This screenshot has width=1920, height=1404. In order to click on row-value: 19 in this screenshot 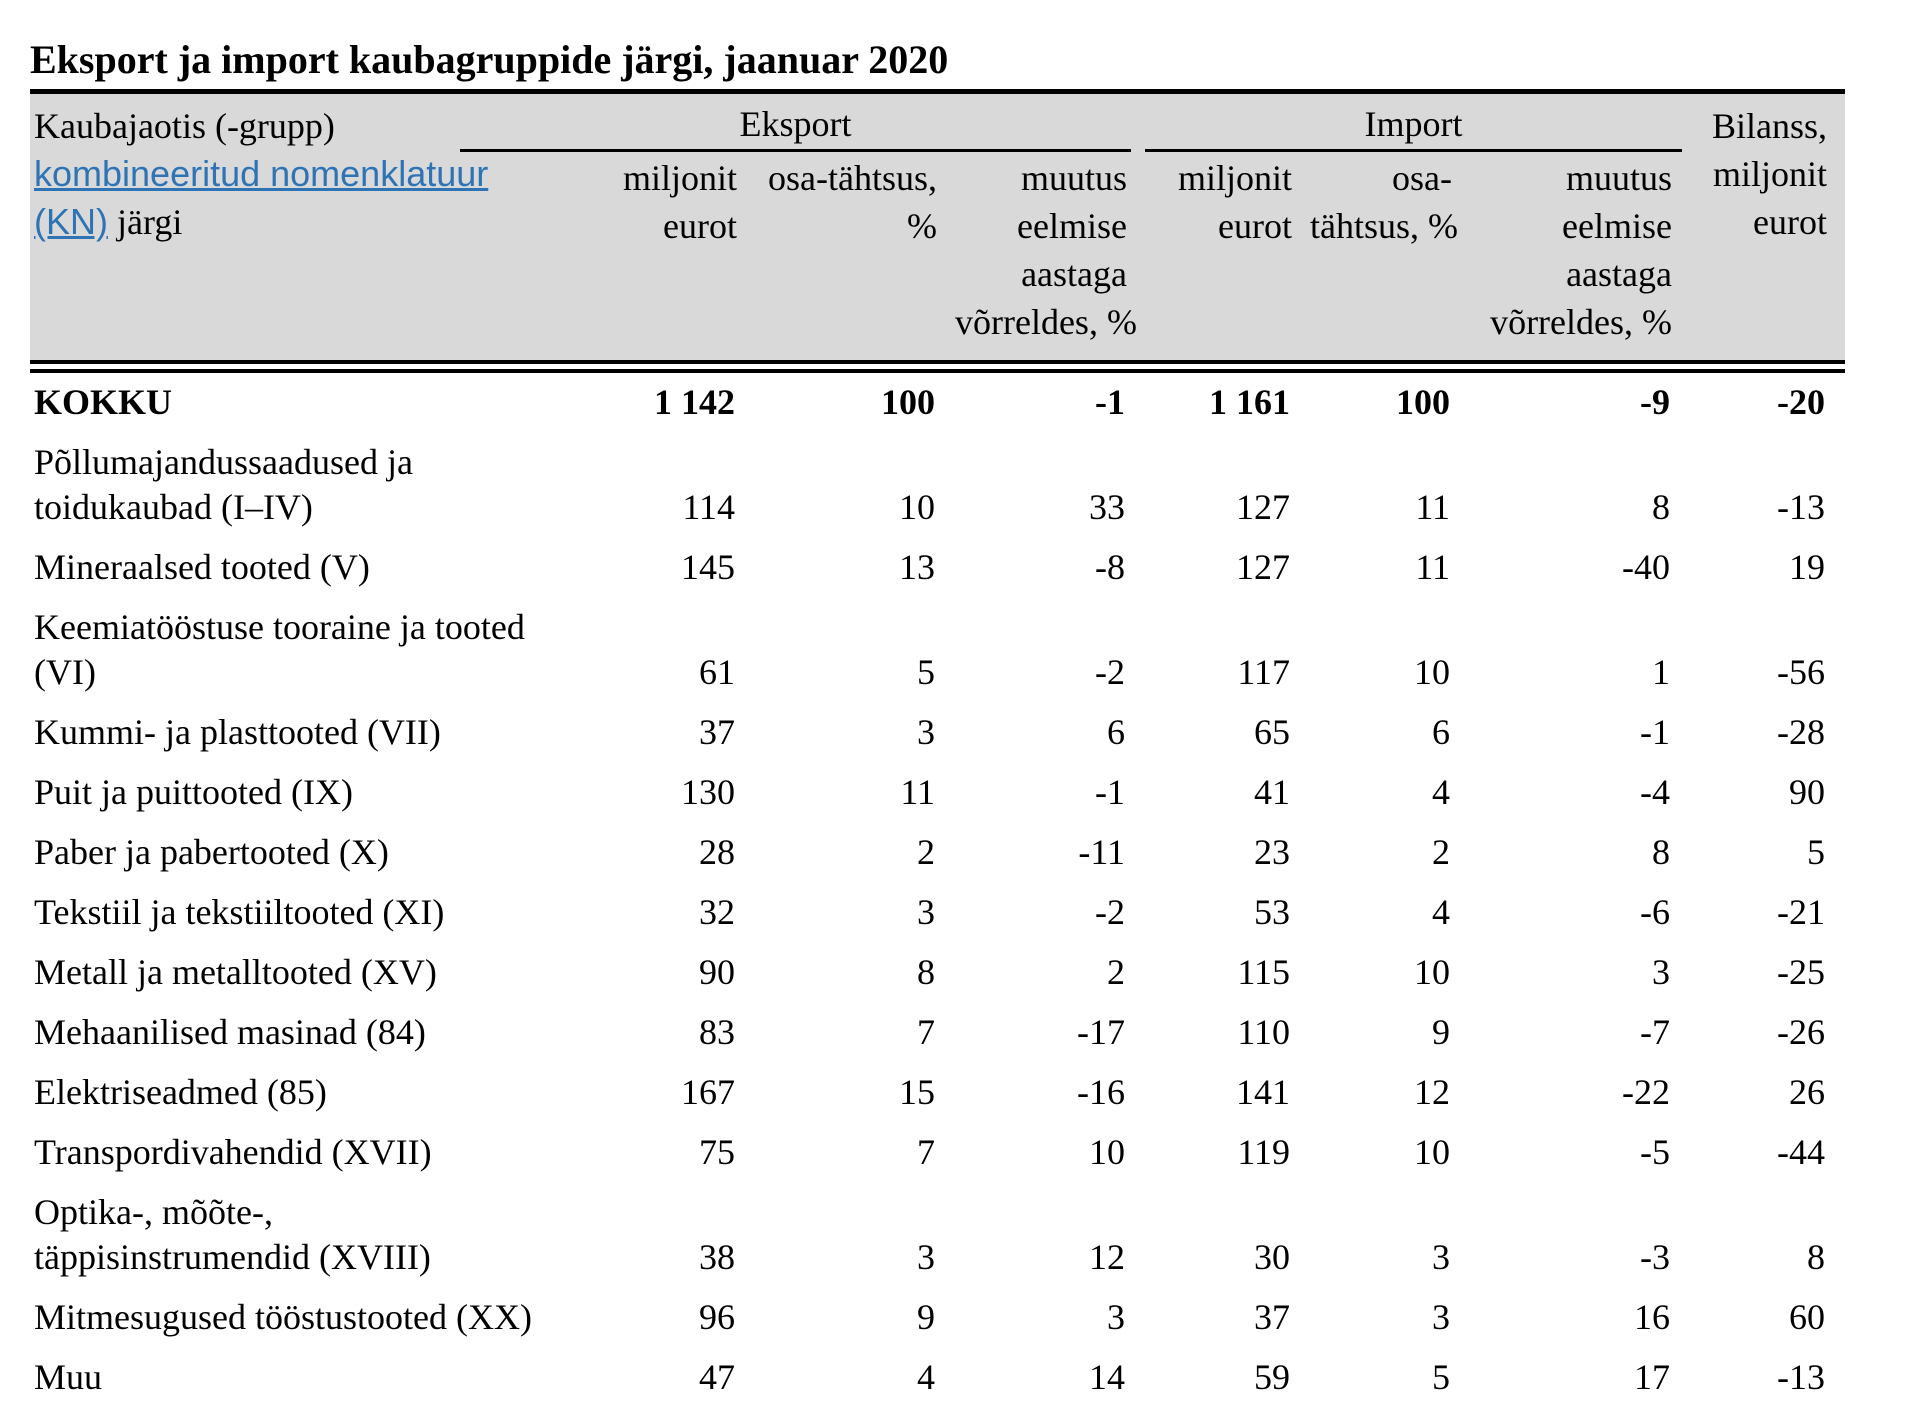, I will do `click(1807, 567)`.